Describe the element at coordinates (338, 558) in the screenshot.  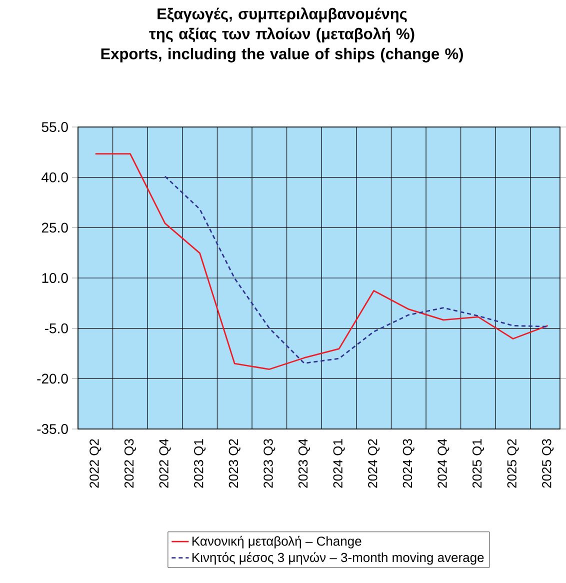
I see `legend-label: Κινητός μέσος 3 μηνών – 3-month moving average` at that location.